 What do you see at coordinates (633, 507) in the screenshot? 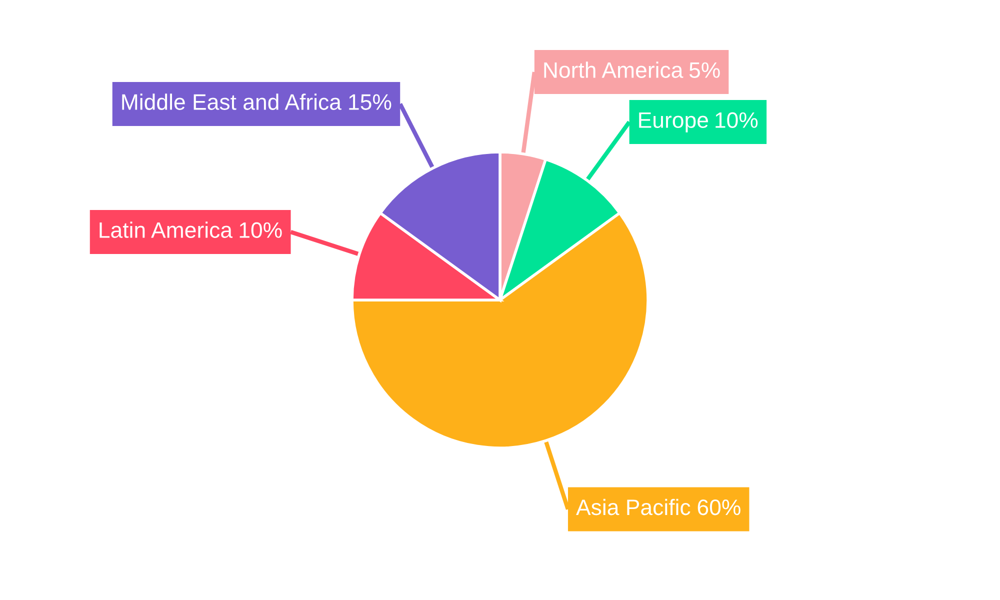
I see `slice-label: Asia Pacific` at bounding box center [633, 507].